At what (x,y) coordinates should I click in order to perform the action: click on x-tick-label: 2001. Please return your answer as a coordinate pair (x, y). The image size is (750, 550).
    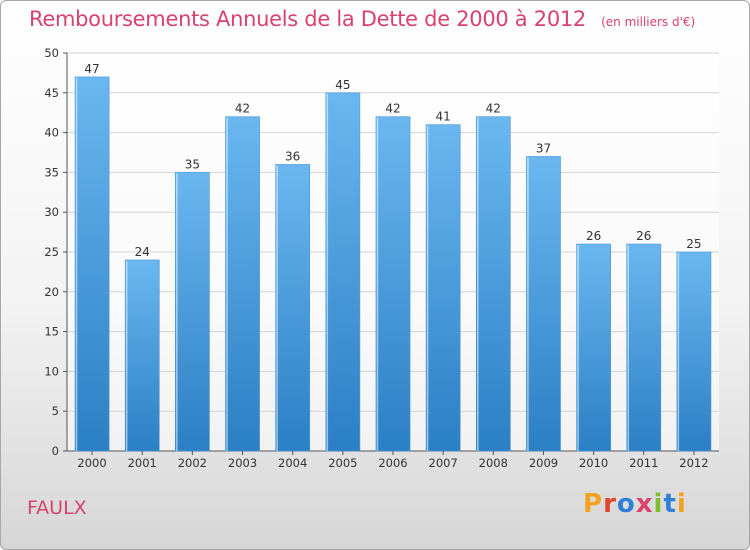
    Looking at the image, I should click on (142, 463).